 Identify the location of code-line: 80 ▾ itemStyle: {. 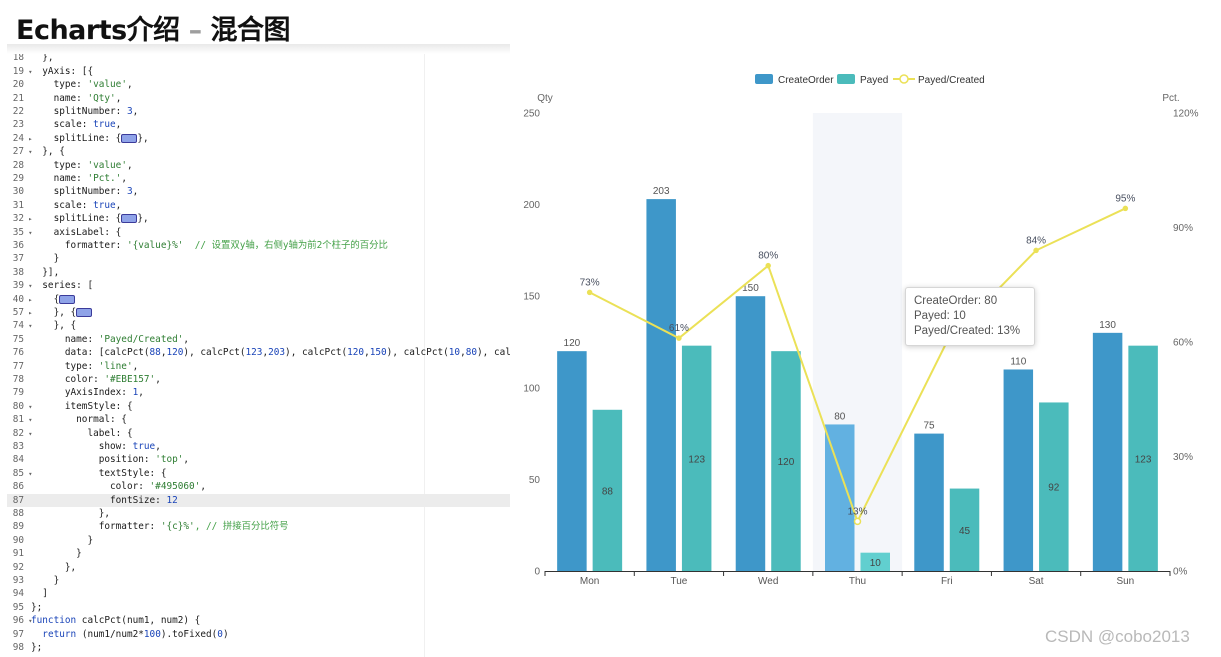
(258, 406).